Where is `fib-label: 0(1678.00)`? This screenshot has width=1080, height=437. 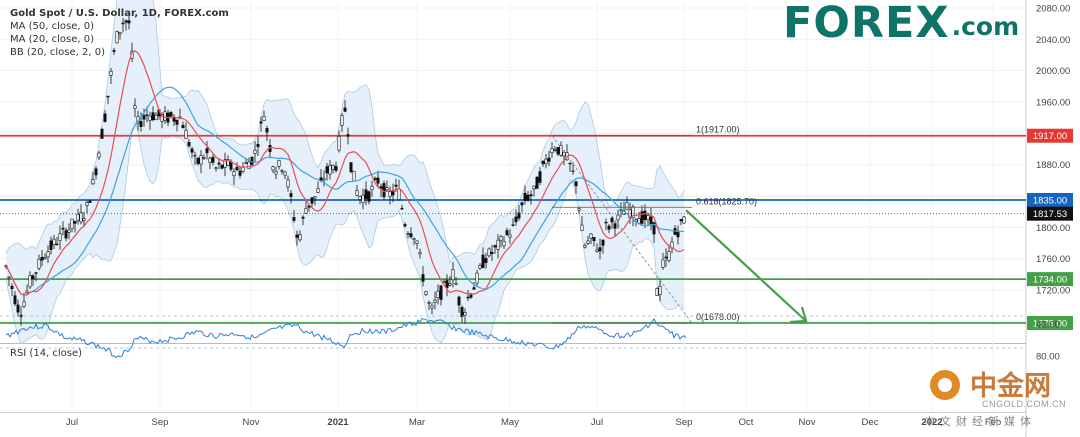
fib-label: 0(1678.00) is located at coordinates (718, 317).